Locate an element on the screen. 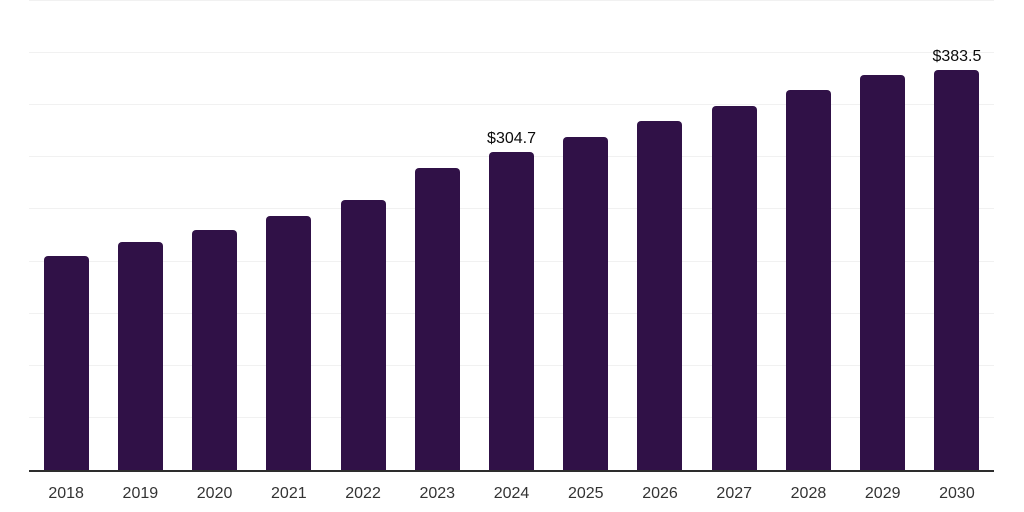  bar-2021 is located at coordinates (289, 342).